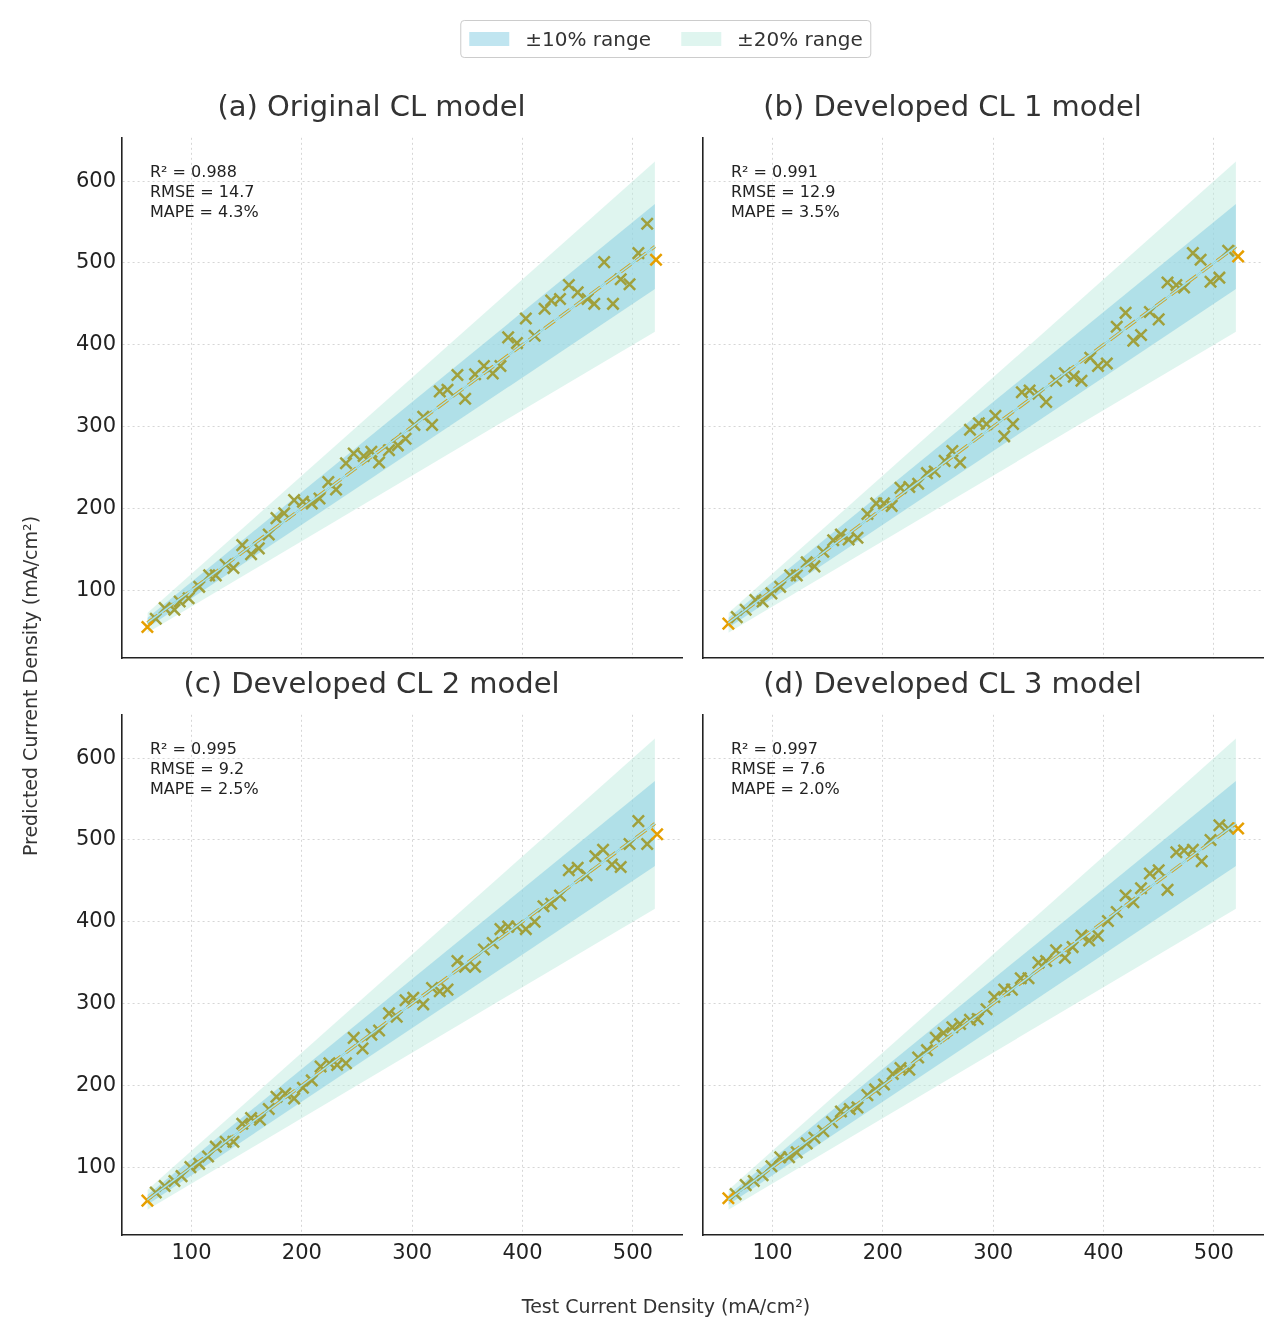 This screenshot has width=1272, height=1326. What do you see at coordinates (301, 1252) in the screenshot?
I see `x-tick-label: 200` at bounding box center [301, 1252].